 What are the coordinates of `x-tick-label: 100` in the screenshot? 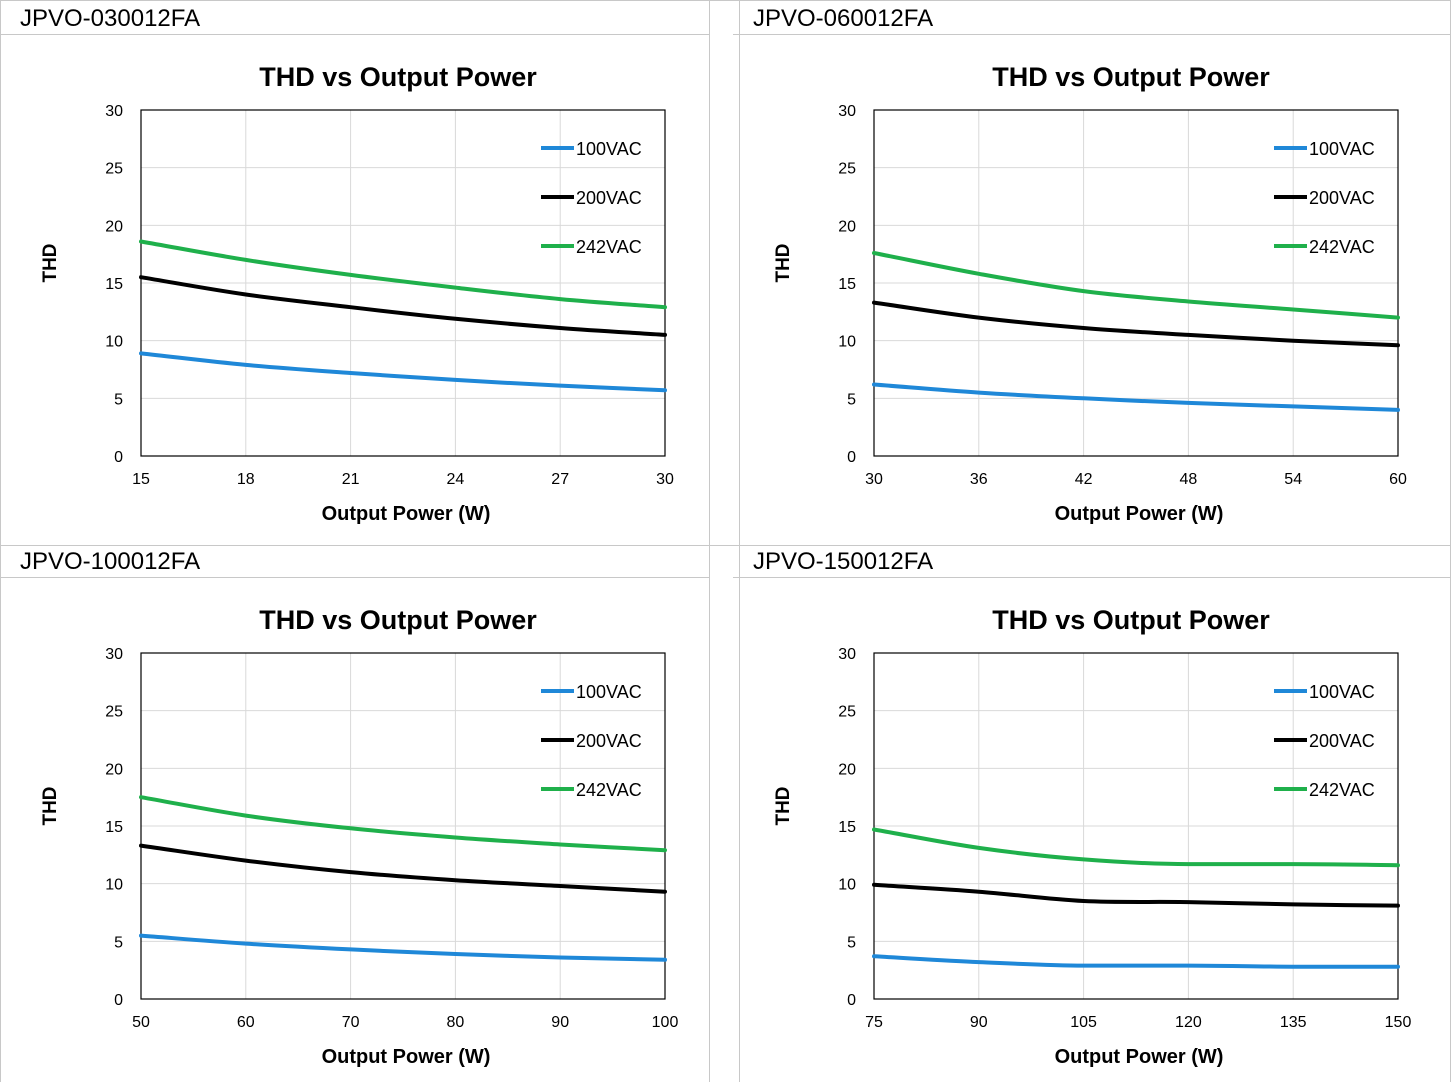 It's located at (665, 1022).